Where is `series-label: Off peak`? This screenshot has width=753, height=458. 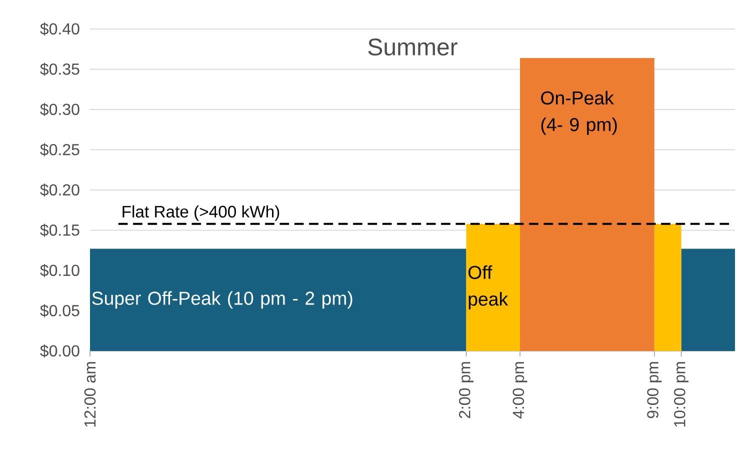 series-label: Off peak is located at coordinates (488, 287).